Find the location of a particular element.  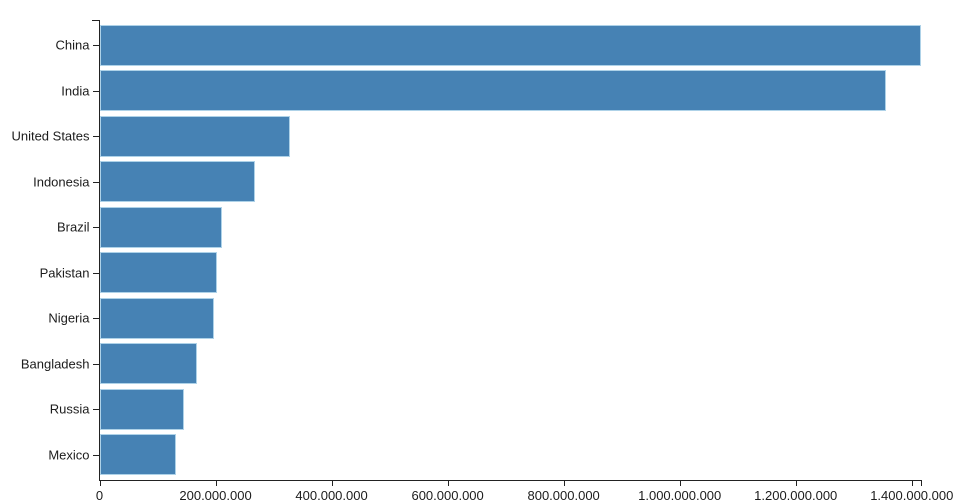

y-tick-label-indonesia: Indonesia is located at coordinates (61, 182).